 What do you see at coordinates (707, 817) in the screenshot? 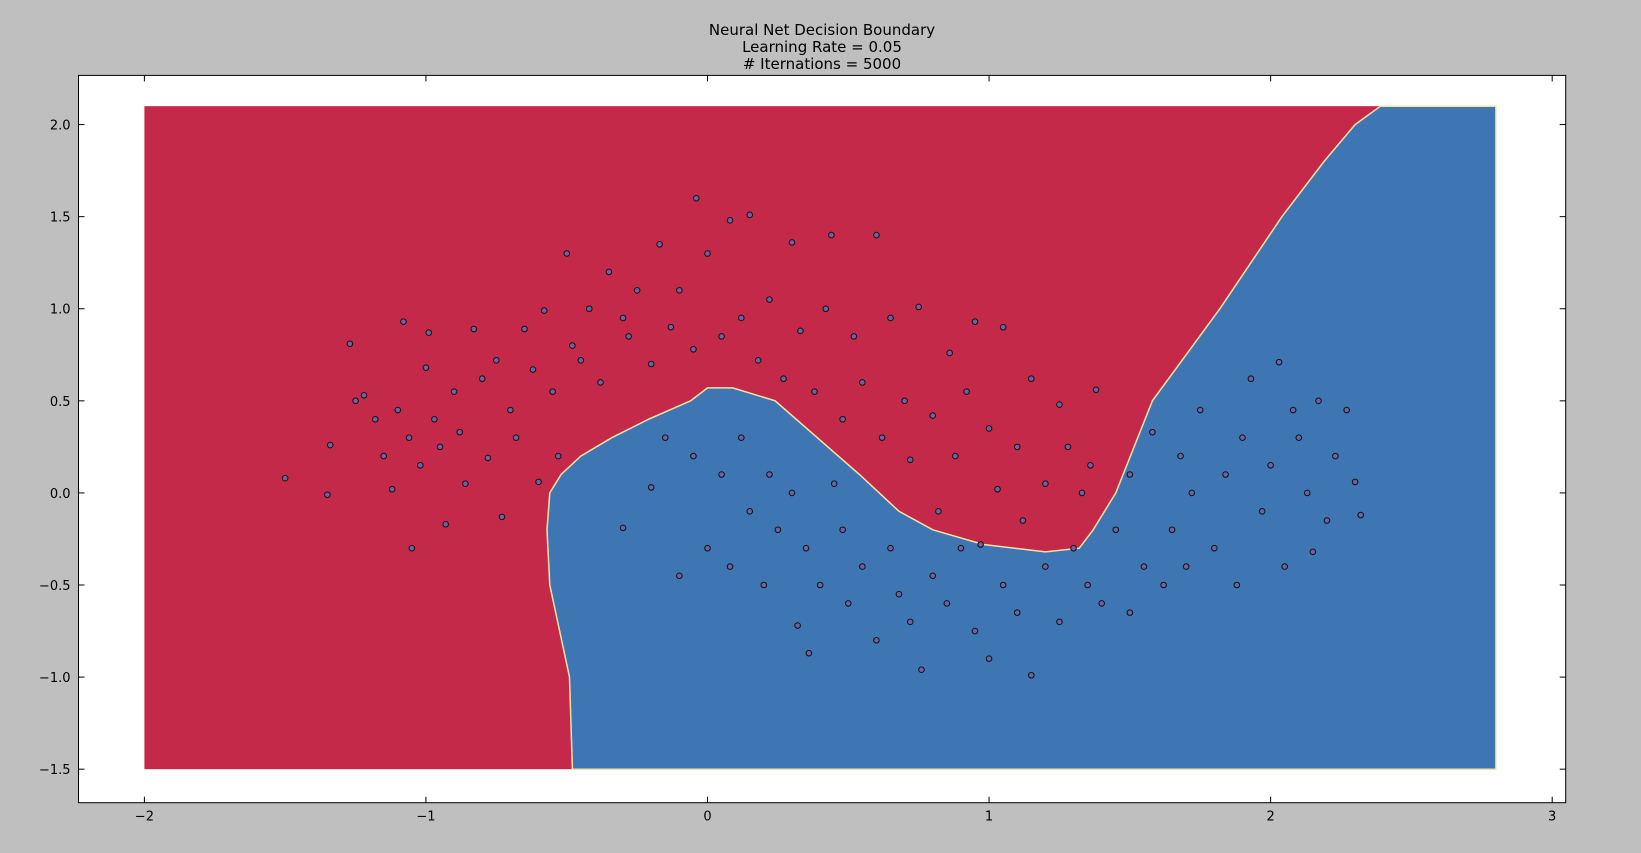
I see `x-tick-label: 0` at bounding box center [707, 817].